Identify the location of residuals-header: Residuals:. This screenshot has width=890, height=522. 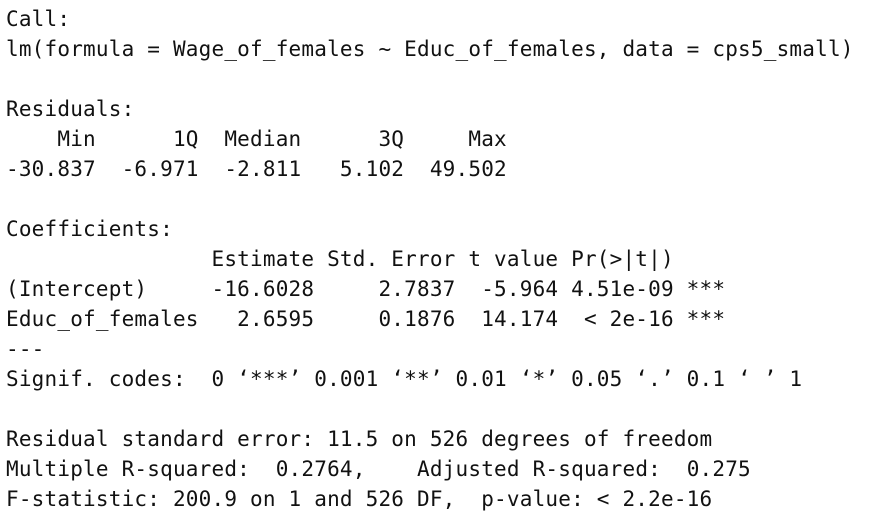
(70, 109).